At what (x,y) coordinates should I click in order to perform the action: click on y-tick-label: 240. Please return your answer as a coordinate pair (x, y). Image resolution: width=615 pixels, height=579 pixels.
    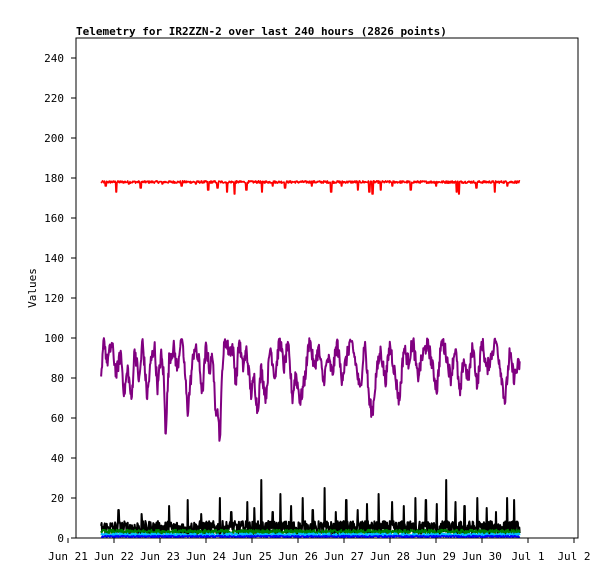
    Looking at the image, I should click on (54, 58).